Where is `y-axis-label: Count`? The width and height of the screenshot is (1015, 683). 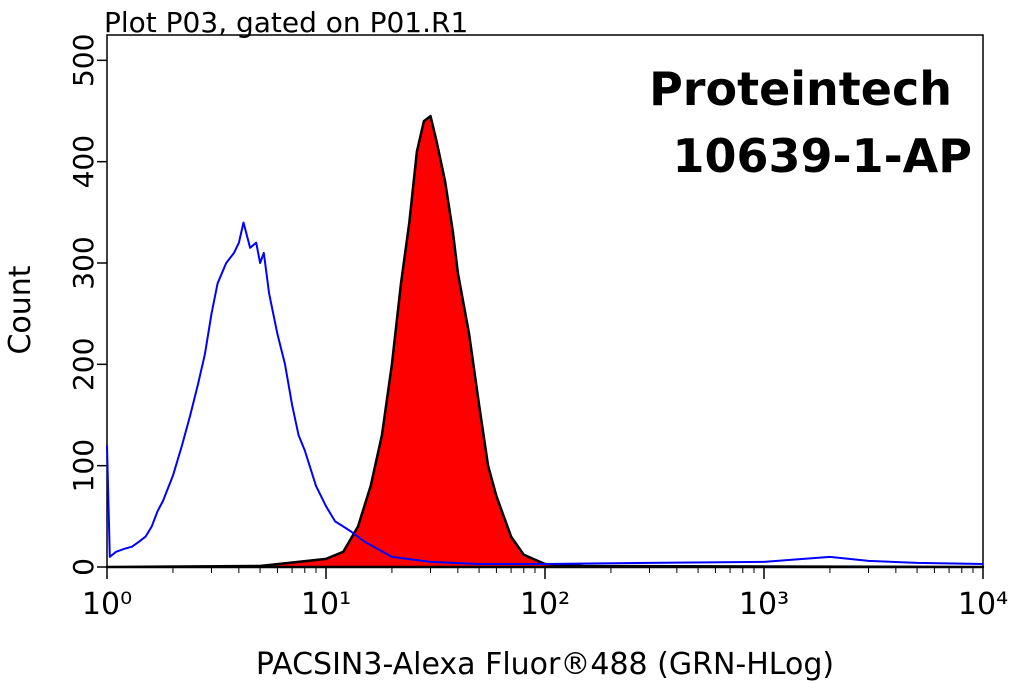 y-axis-label: Count is located at coordinates (20, 309).